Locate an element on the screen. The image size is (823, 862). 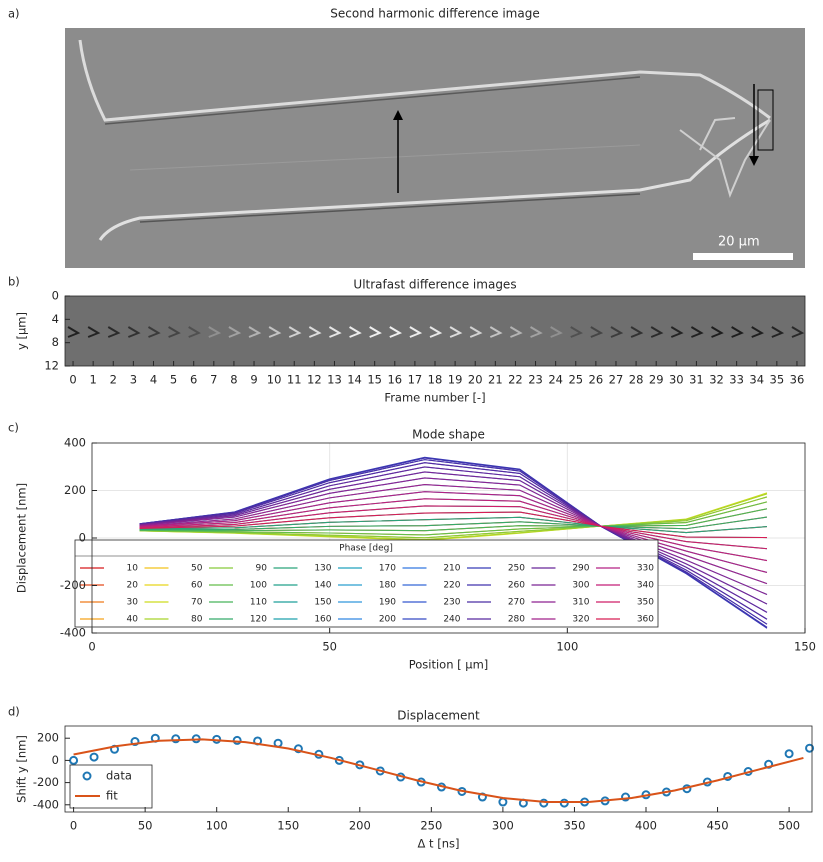
legend-label: 330 is located at coordinates (645, 569).